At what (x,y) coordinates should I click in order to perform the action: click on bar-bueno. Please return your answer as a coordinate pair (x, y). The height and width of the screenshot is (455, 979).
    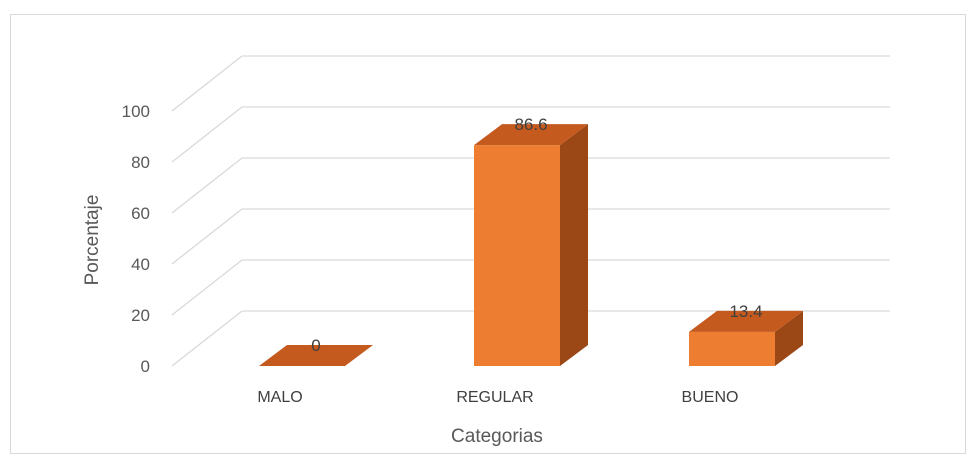
    Looking at the image, I should click on (746, 338).